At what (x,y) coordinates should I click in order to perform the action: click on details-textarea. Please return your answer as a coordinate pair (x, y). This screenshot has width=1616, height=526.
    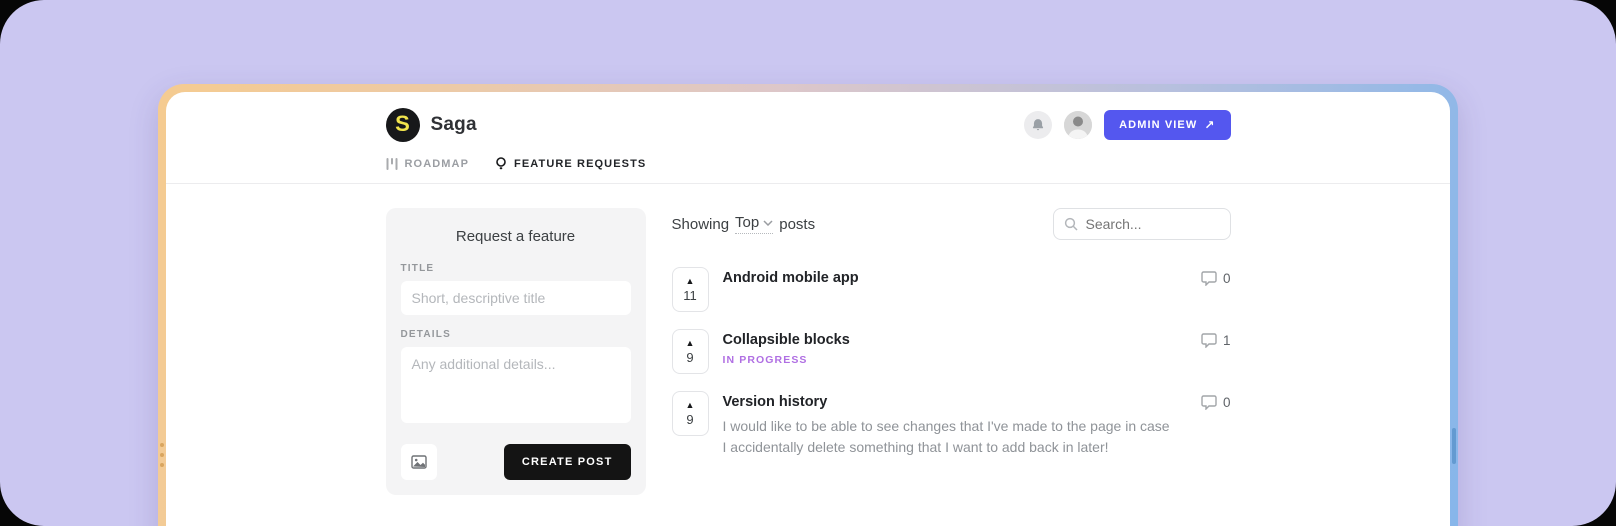
    Looking at the image, I should click on (515, 385).